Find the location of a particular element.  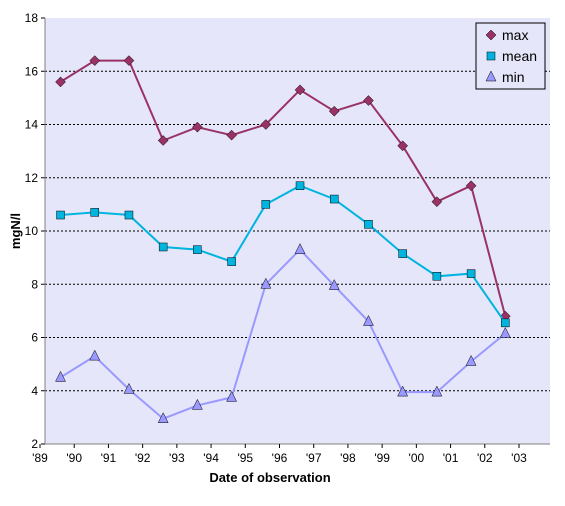

x-tick-label: '03 is located at coordinates (519, 458).